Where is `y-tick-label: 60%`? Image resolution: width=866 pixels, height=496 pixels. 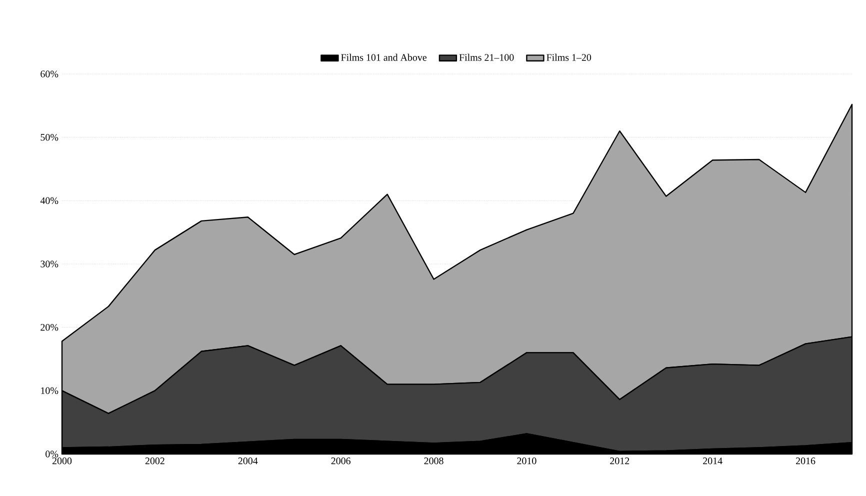
y-tick-label: 60% is located at coordinates (49, 74).